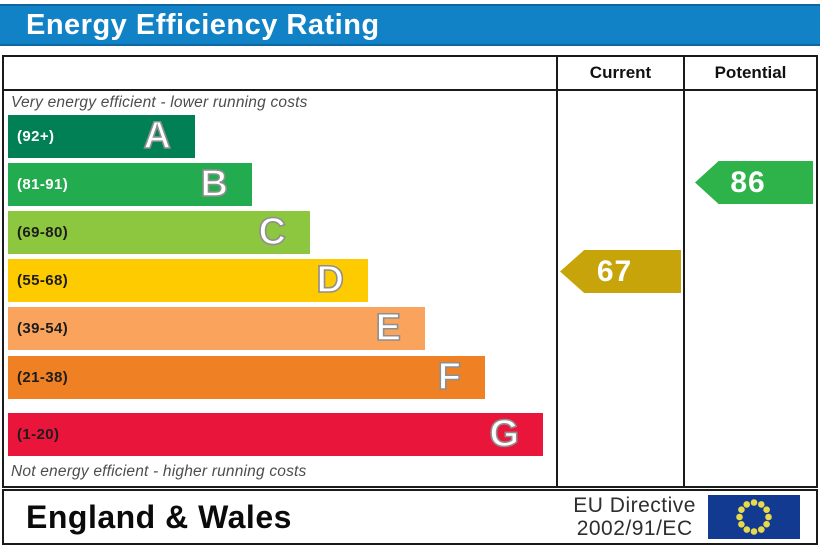 This screenshot has width=820, height=547. What do you see at coordinates (280, 74) in the screenshot?
I see `chart-header-cell` at bounding box center [280, 74].